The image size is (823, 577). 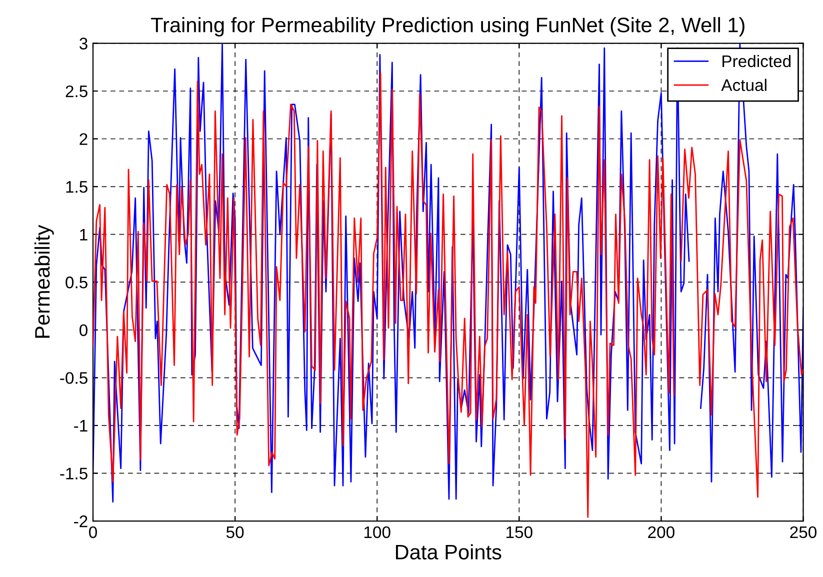 I want to click on y-tick-label: 3, so click(x=84, y=44).